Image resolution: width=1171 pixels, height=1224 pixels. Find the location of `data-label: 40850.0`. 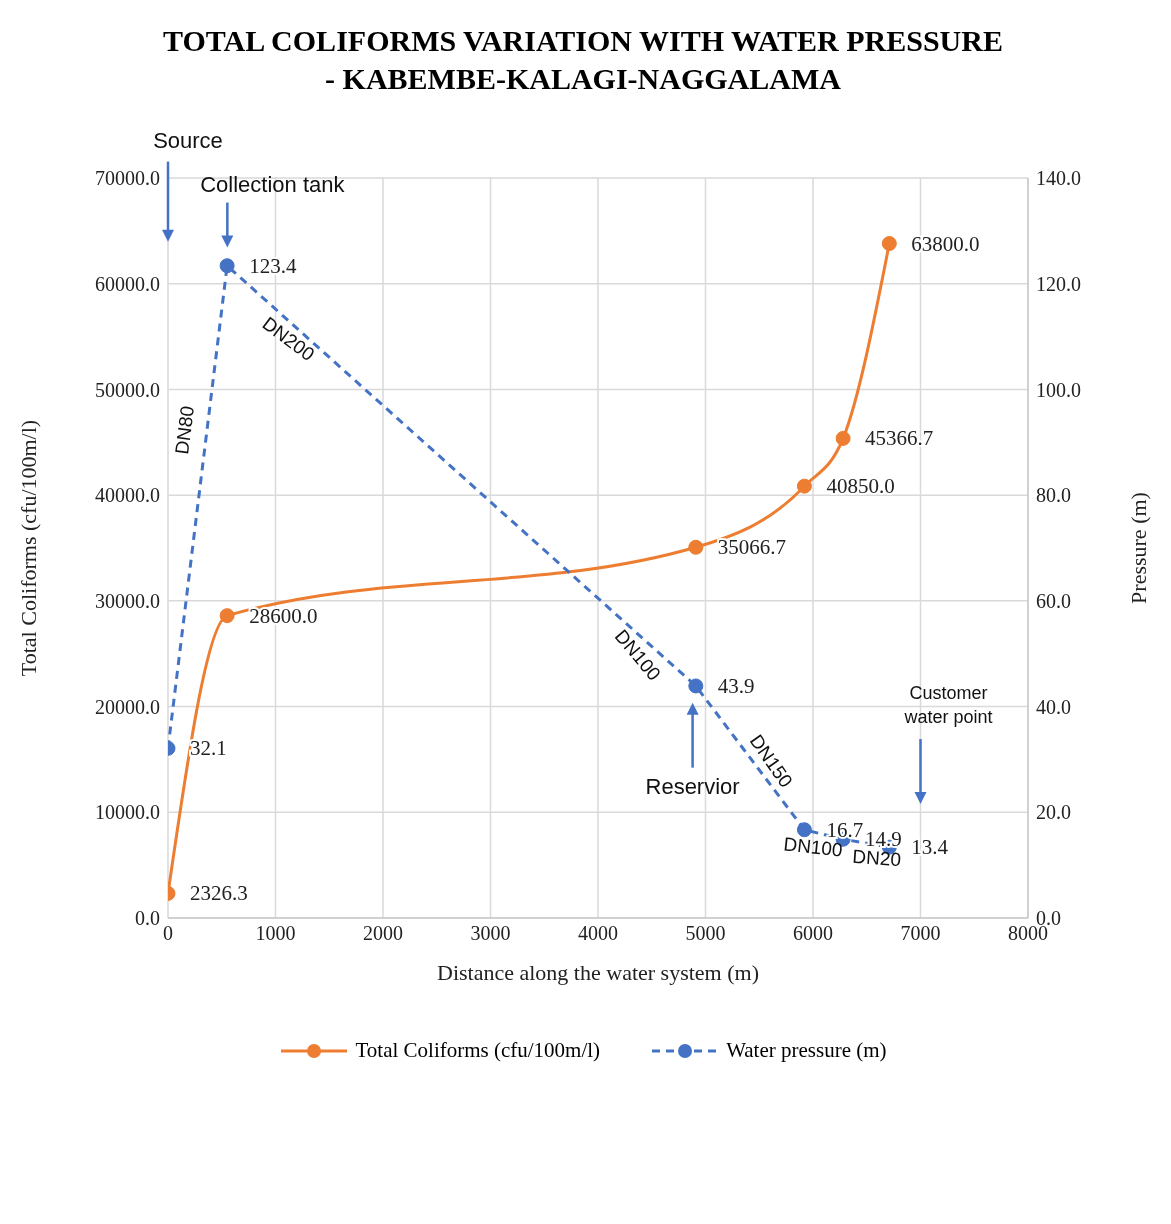

data-label: 40850.0 is located at coordinates (860, 486).